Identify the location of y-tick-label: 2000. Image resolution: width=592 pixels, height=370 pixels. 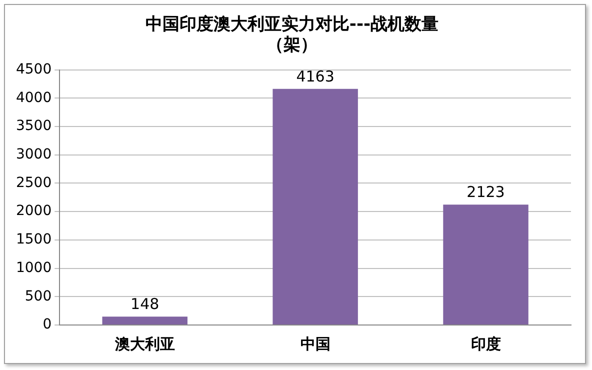
(34, 211).